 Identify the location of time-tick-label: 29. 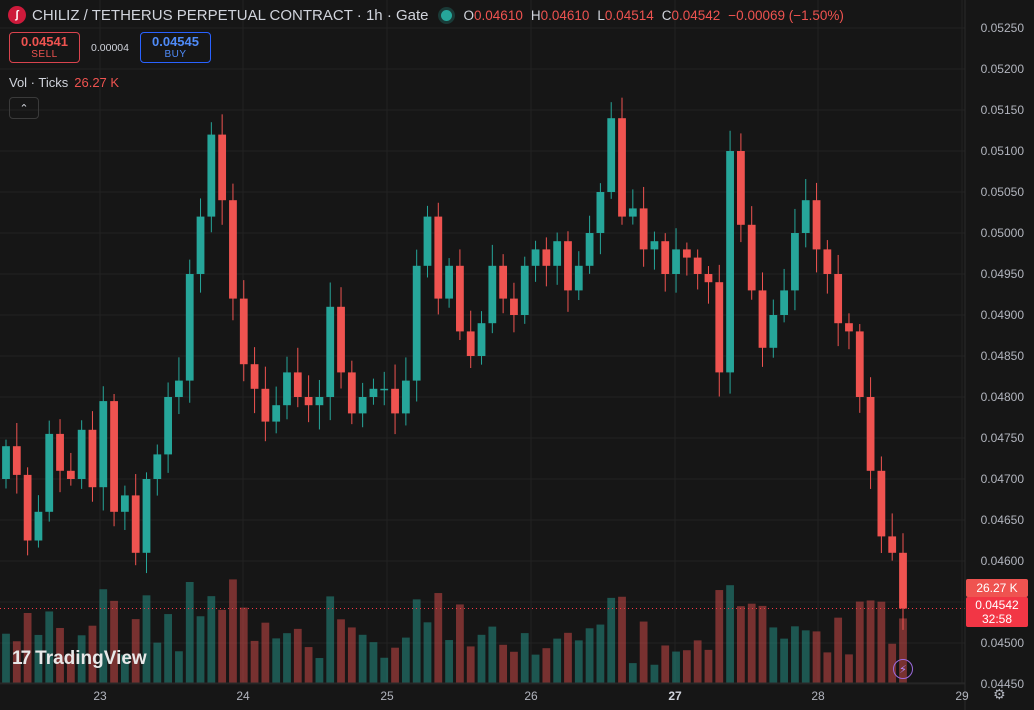
(962, 696).